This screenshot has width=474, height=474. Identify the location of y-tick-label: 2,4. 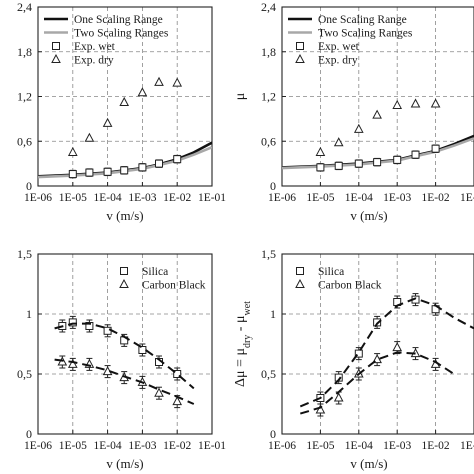
(268, 7).